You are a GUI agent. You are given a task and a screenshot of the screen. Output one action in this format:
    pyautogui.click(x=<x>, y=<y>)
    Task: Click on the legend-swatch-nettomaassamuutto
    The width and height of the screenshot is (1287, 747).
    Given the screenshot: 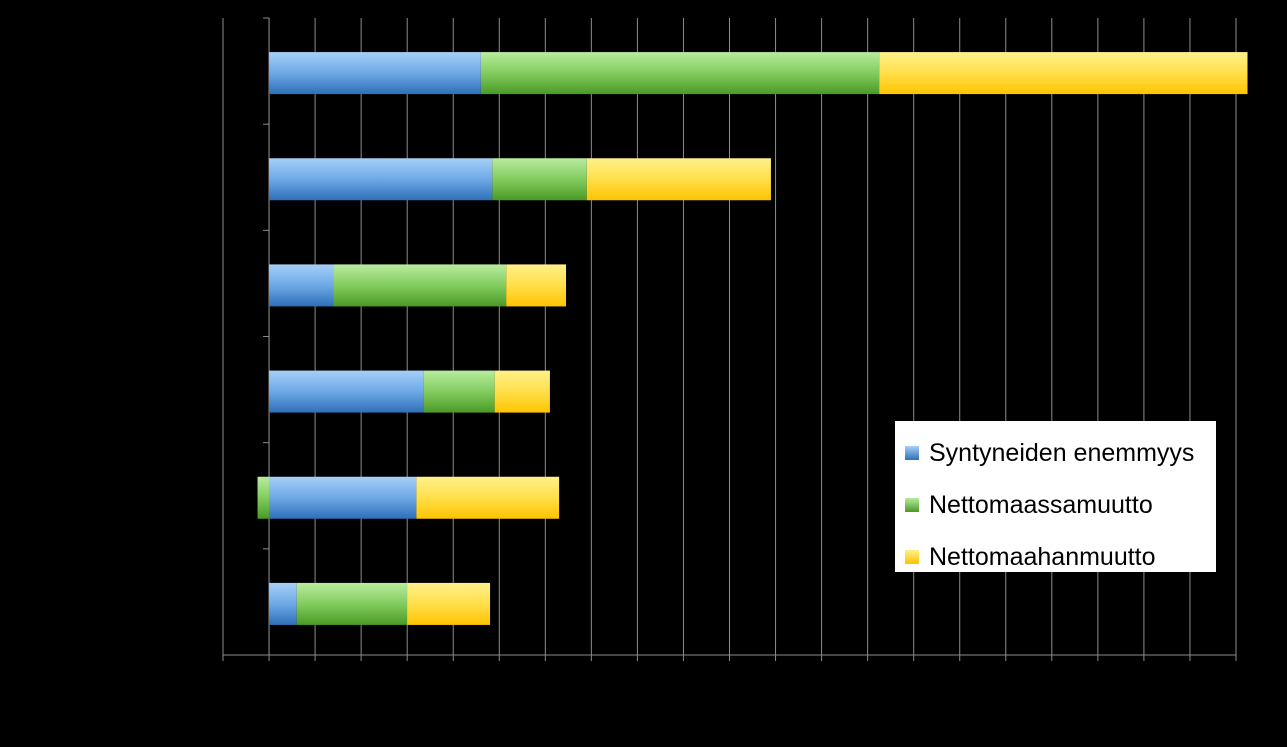 What is the action you would take?
    pyautogui.click(x=912, y=505)
    